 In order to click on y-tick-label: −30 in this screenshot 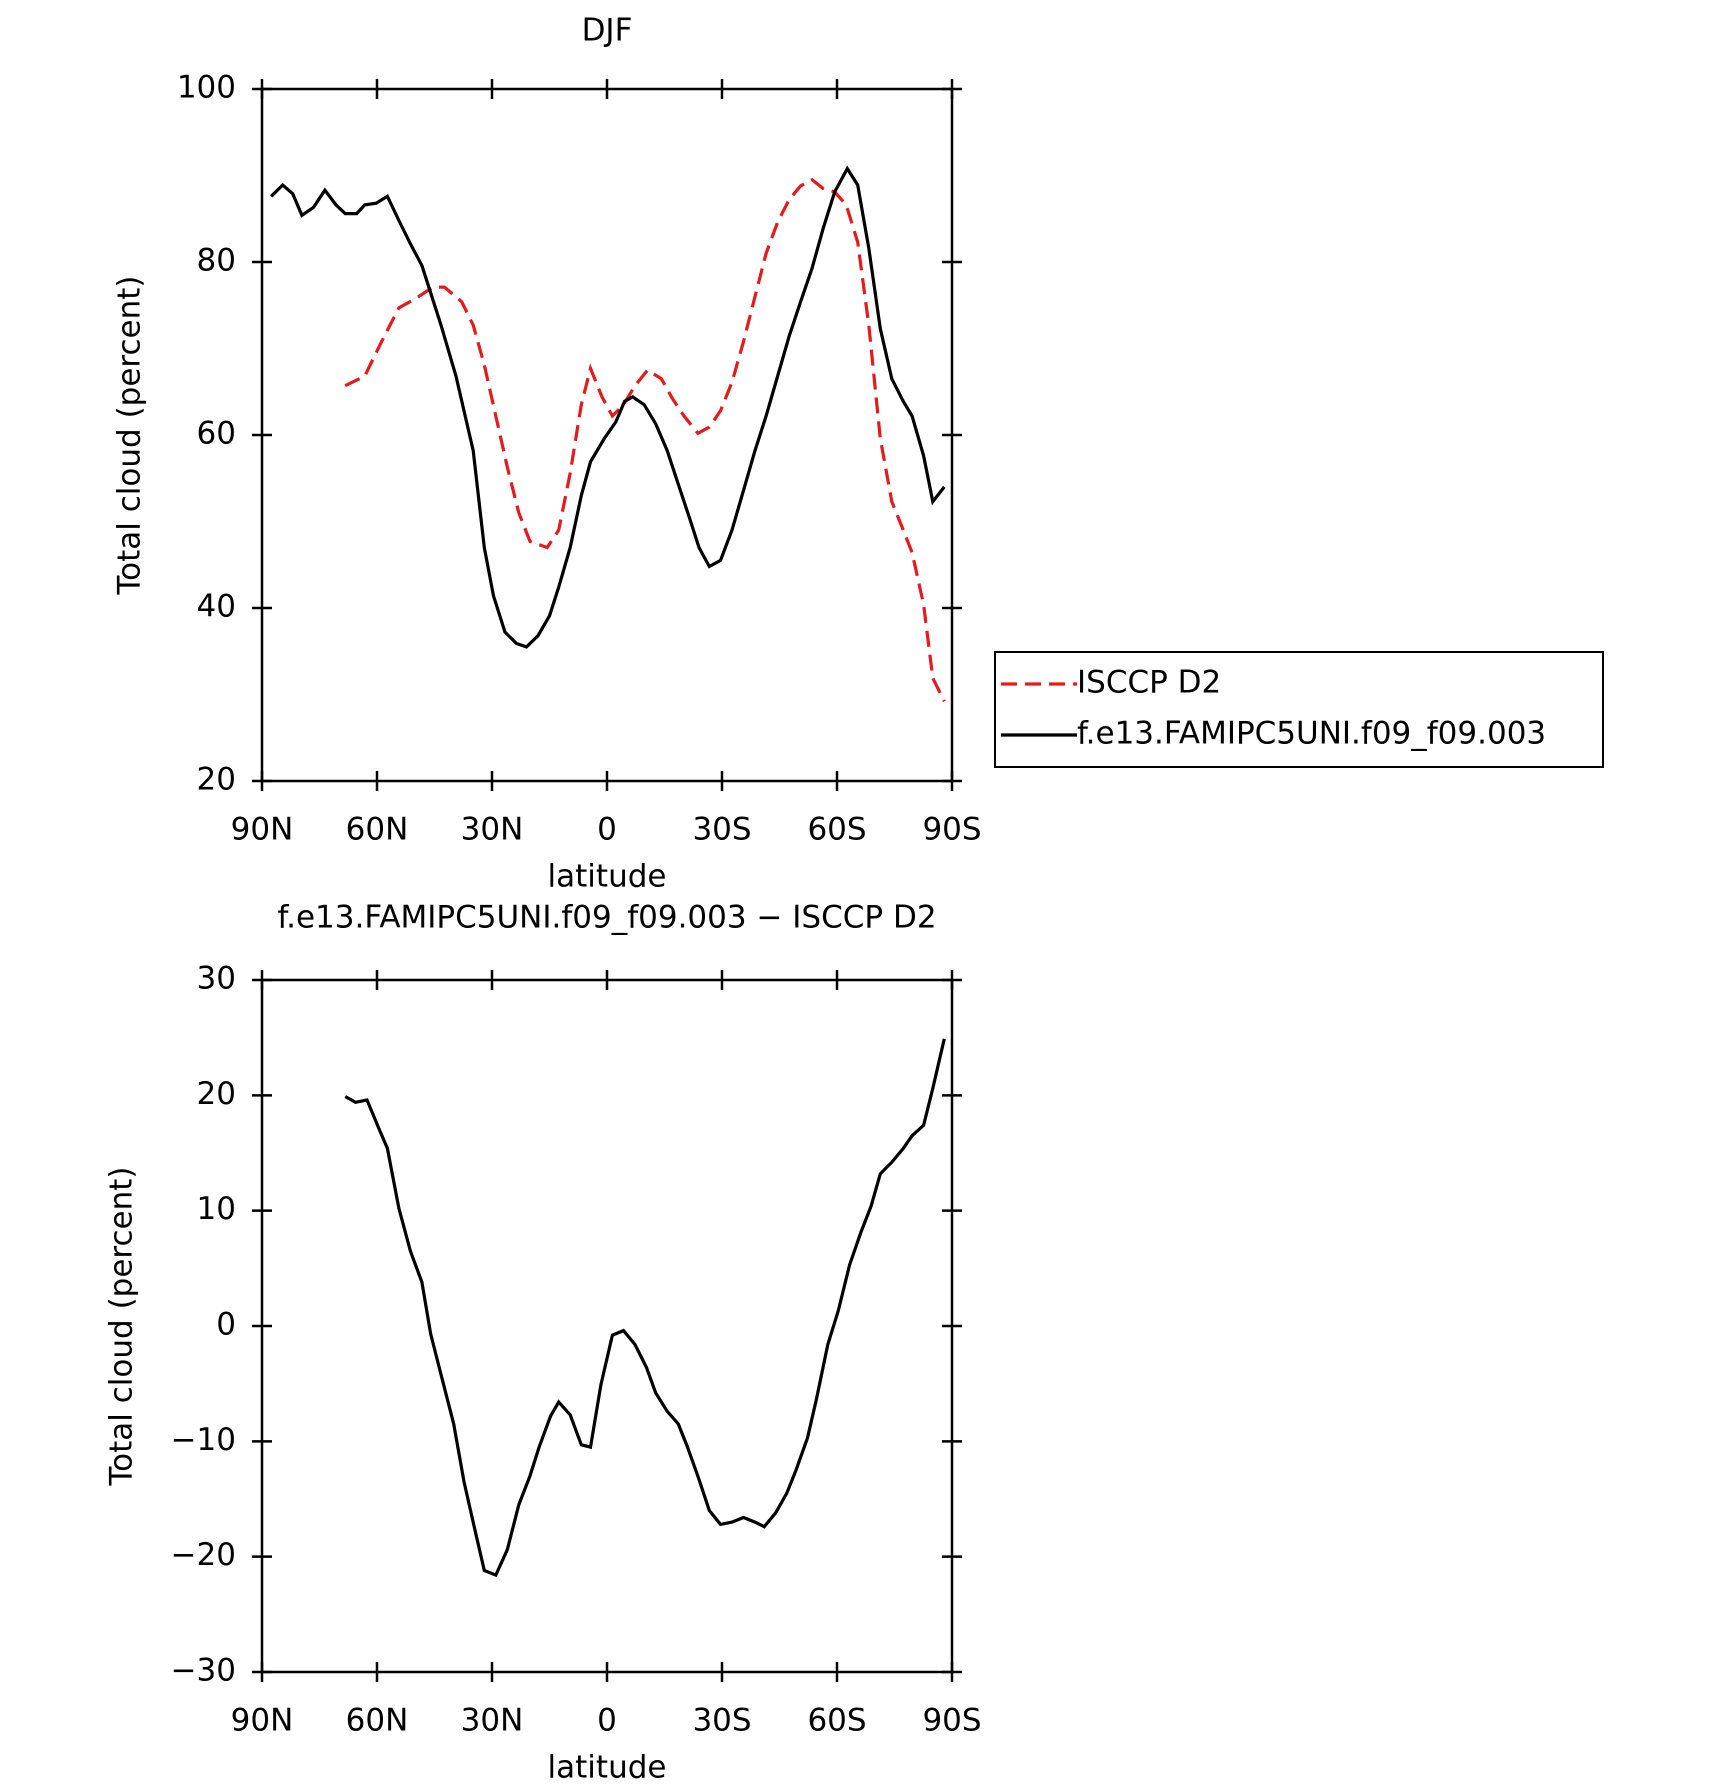, I will do `click(203, 1671)`.